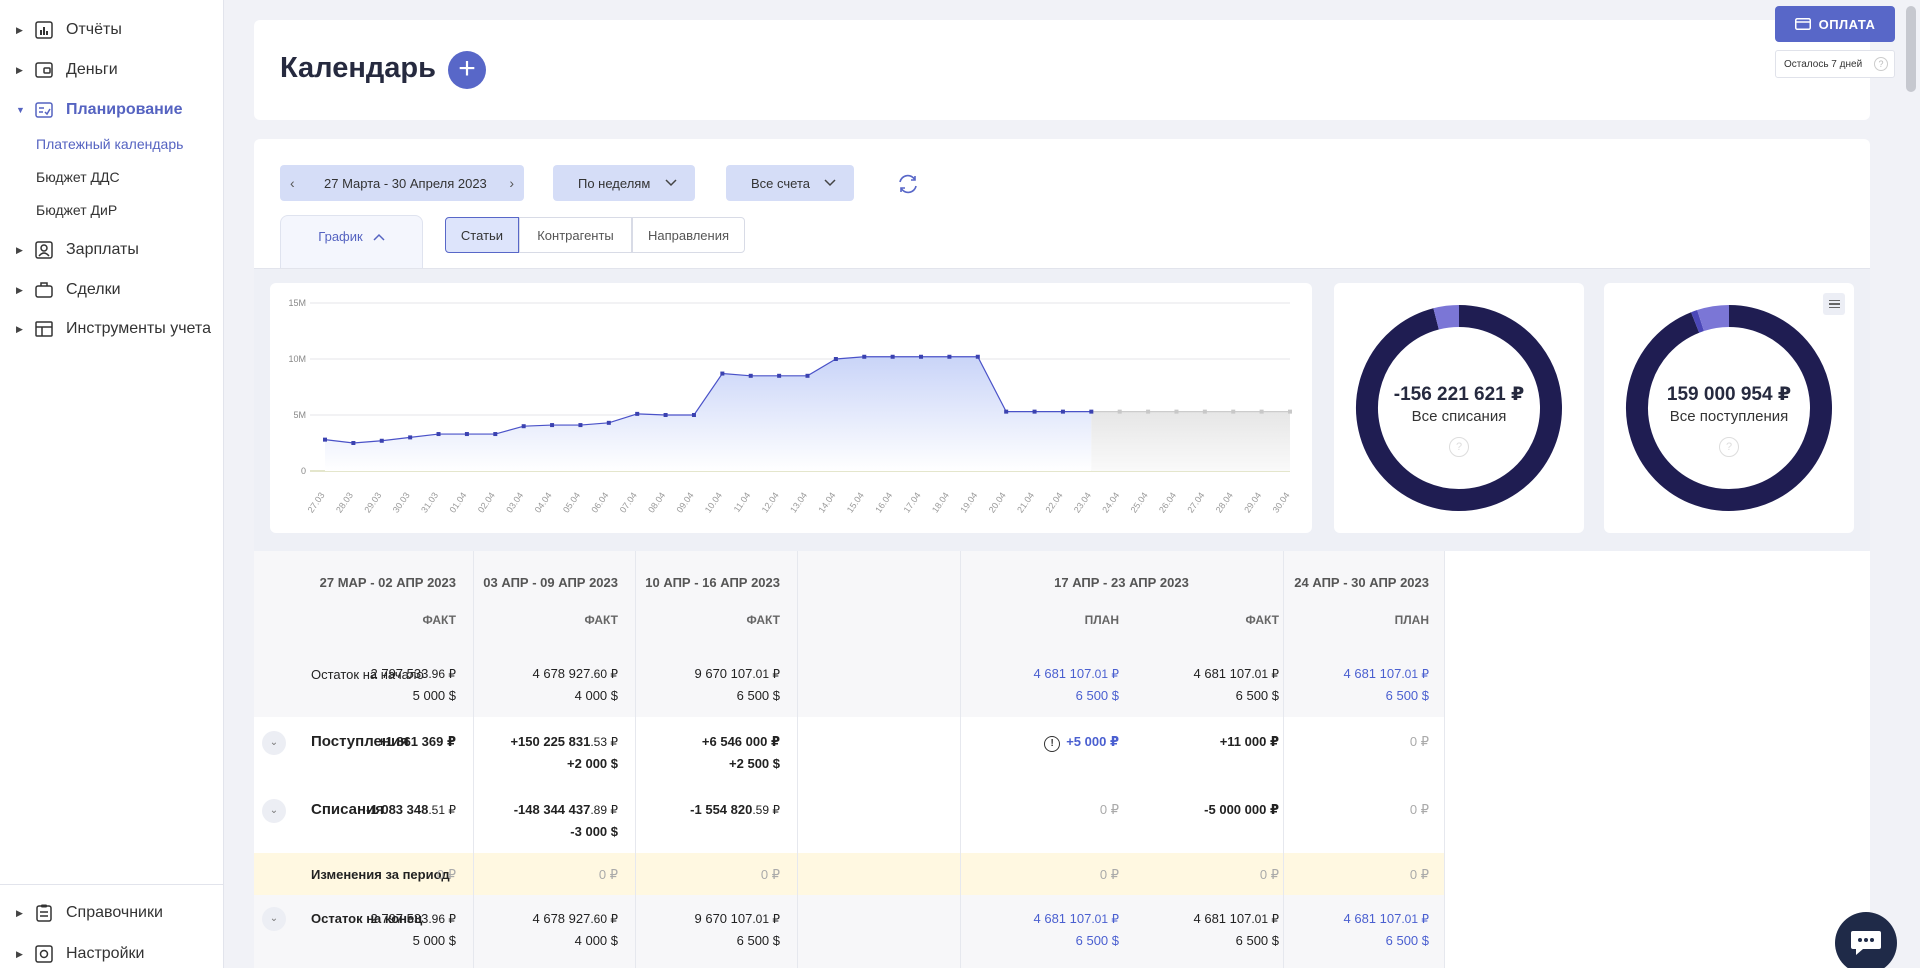 The height and width of the screenshot is (968, 1920). I want to click on table-cell: -5 000 000 ₽, so click(1241, 810).